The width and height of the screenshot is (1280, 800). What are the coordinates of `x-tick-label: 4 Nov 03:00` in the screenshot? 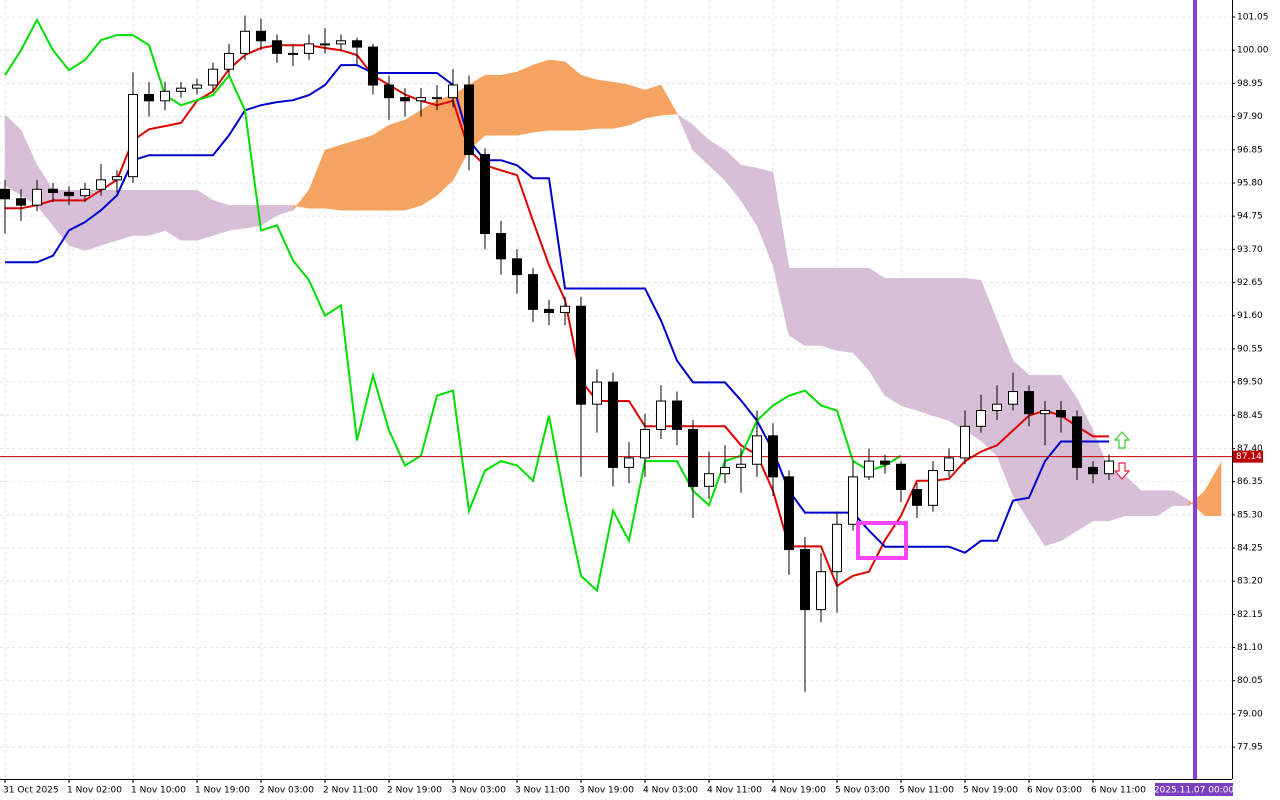 It's located at (670, 791).